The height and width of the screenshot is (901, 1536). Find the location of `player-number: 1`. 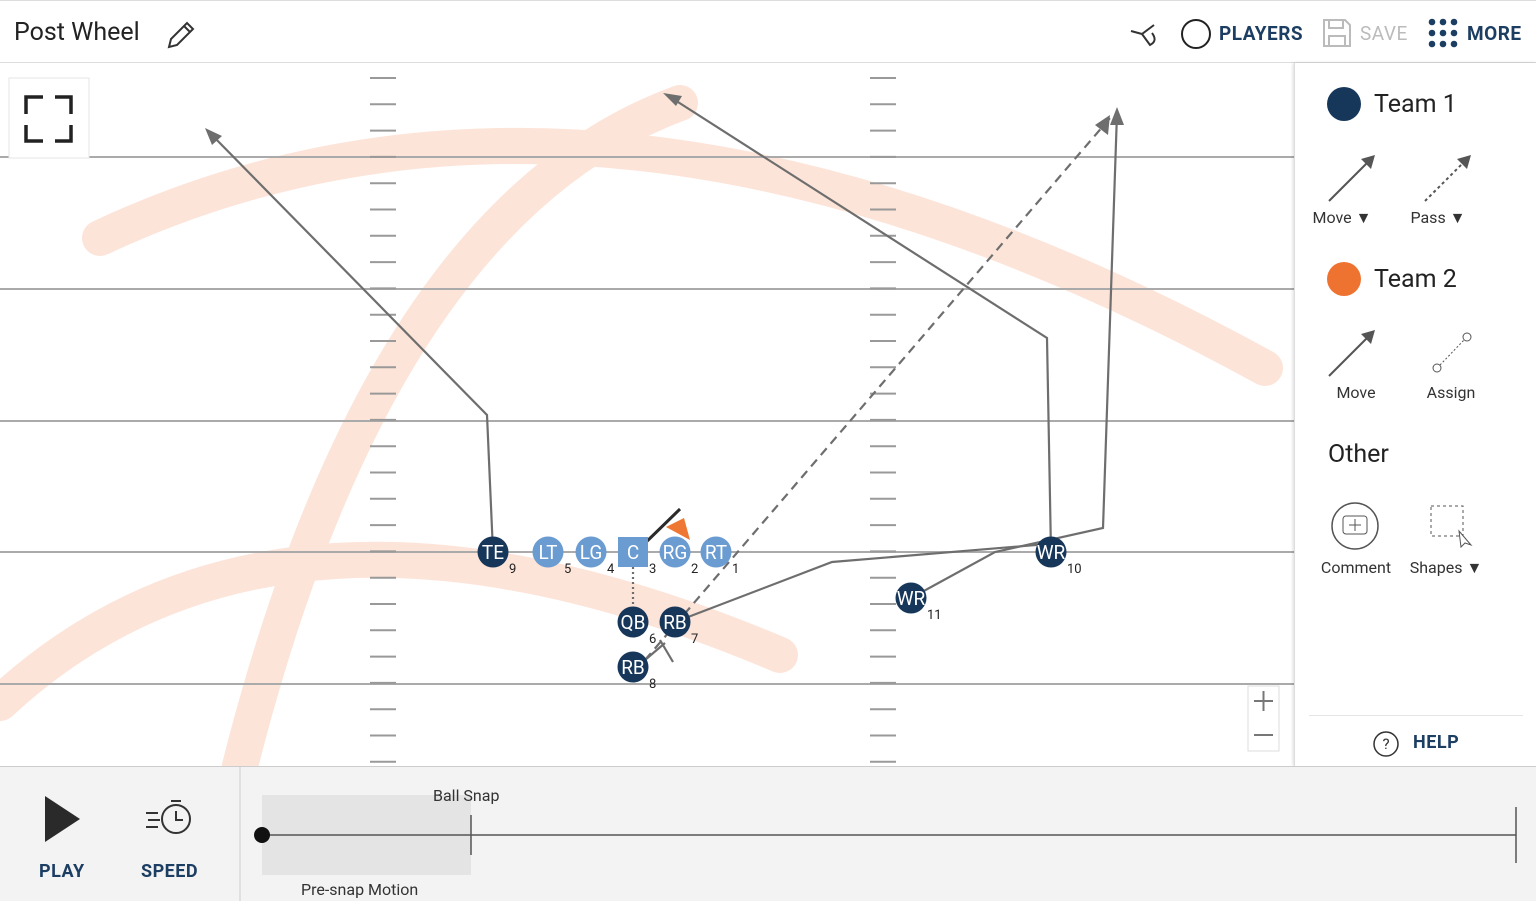

player-number: 1 is located at coordinates (735, 569).